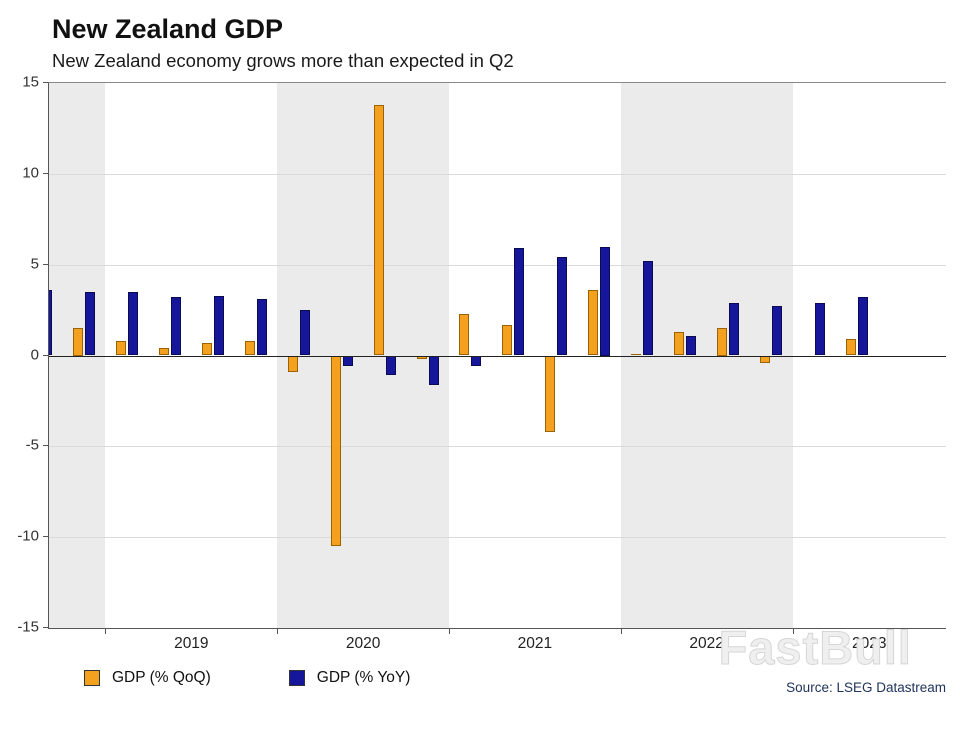 This screenshot has width=960, height=734. Describe the element at coordinates (734, 329) in the screenshot. I see `bar-yoy-2022-q3` at that location.